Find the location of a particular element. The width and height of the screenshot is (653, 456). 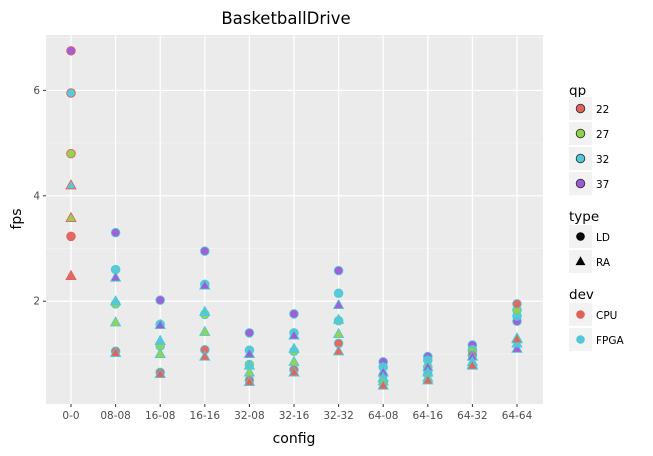

point-qp27-ra-cpu is located at coordinates (71, 217).